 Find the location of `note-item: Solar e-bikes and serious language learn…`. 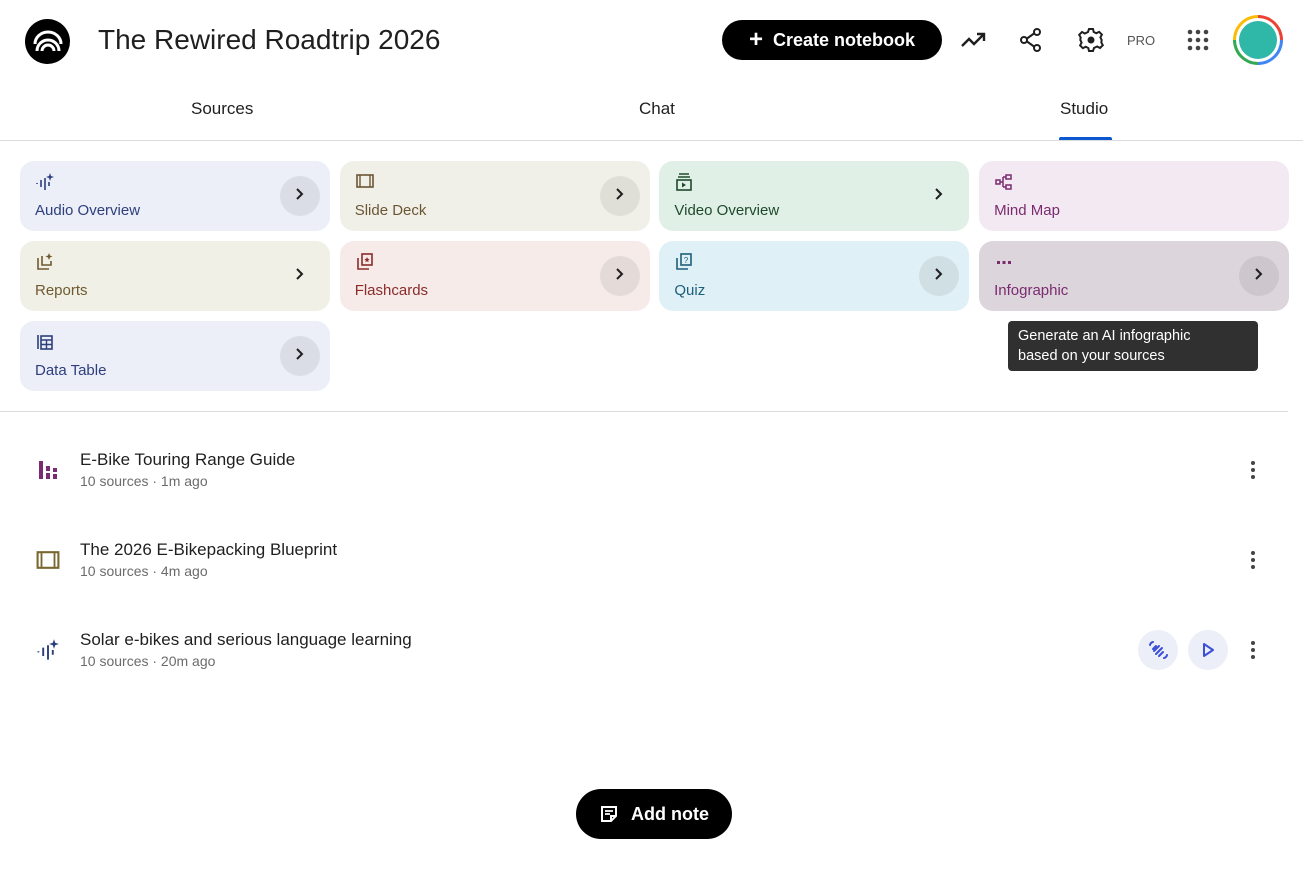

note-item: Solar e-bikes and serious language learn… is located at coordinates (651, 650).